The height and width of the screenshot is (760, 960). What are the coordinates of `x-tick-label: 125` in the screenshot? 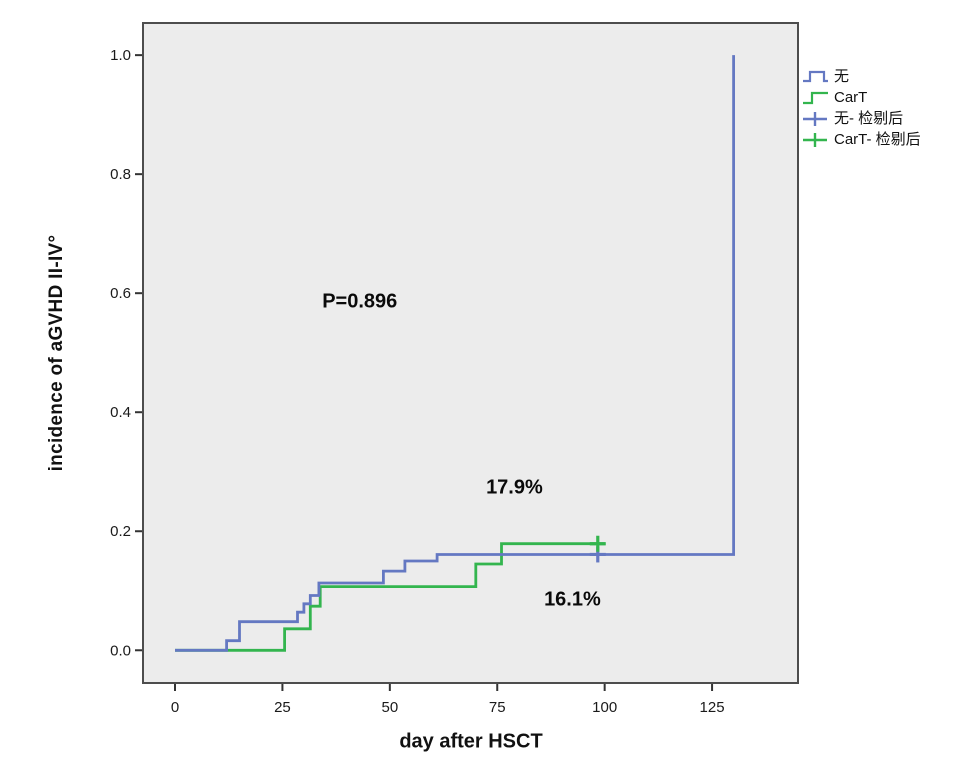 It's located at (712, 707).